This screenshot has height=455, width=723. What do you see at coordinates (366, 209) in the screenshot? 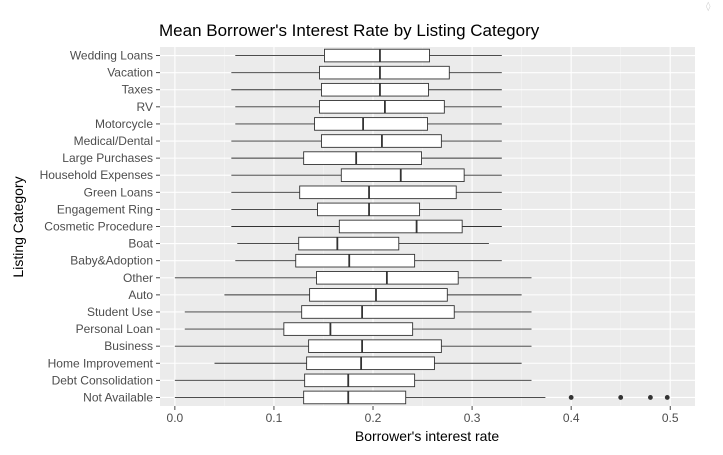
I see `box-engagement-ring` at bounding box center [366, 209].